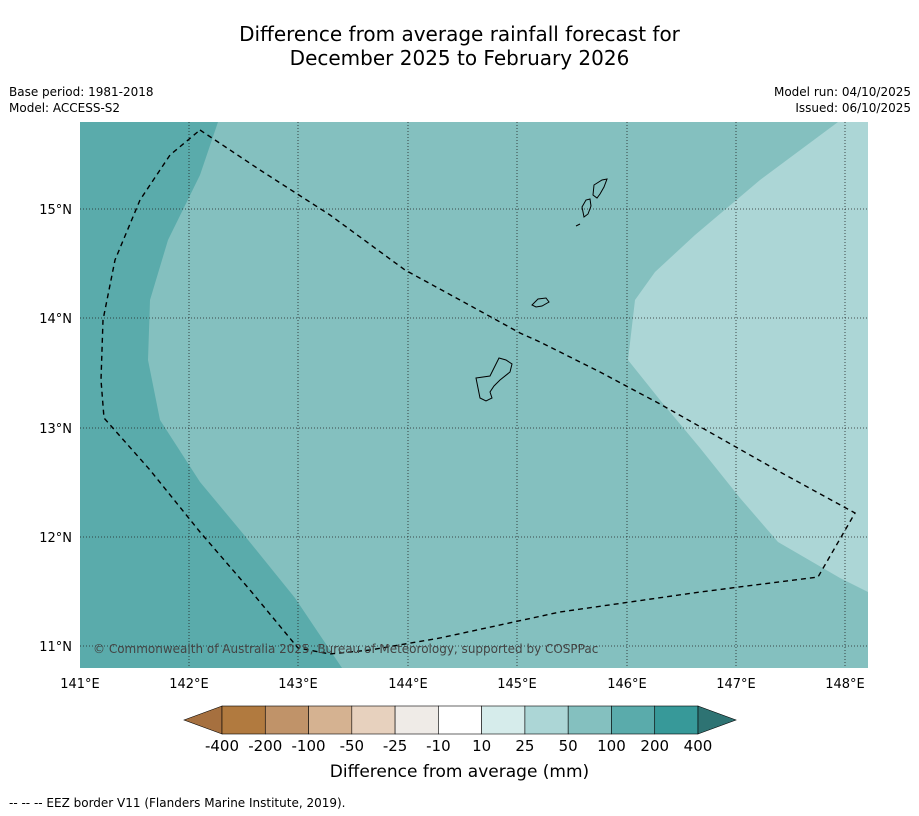  I want to click on colorbar-tick-label: 200, so click(654, 746).